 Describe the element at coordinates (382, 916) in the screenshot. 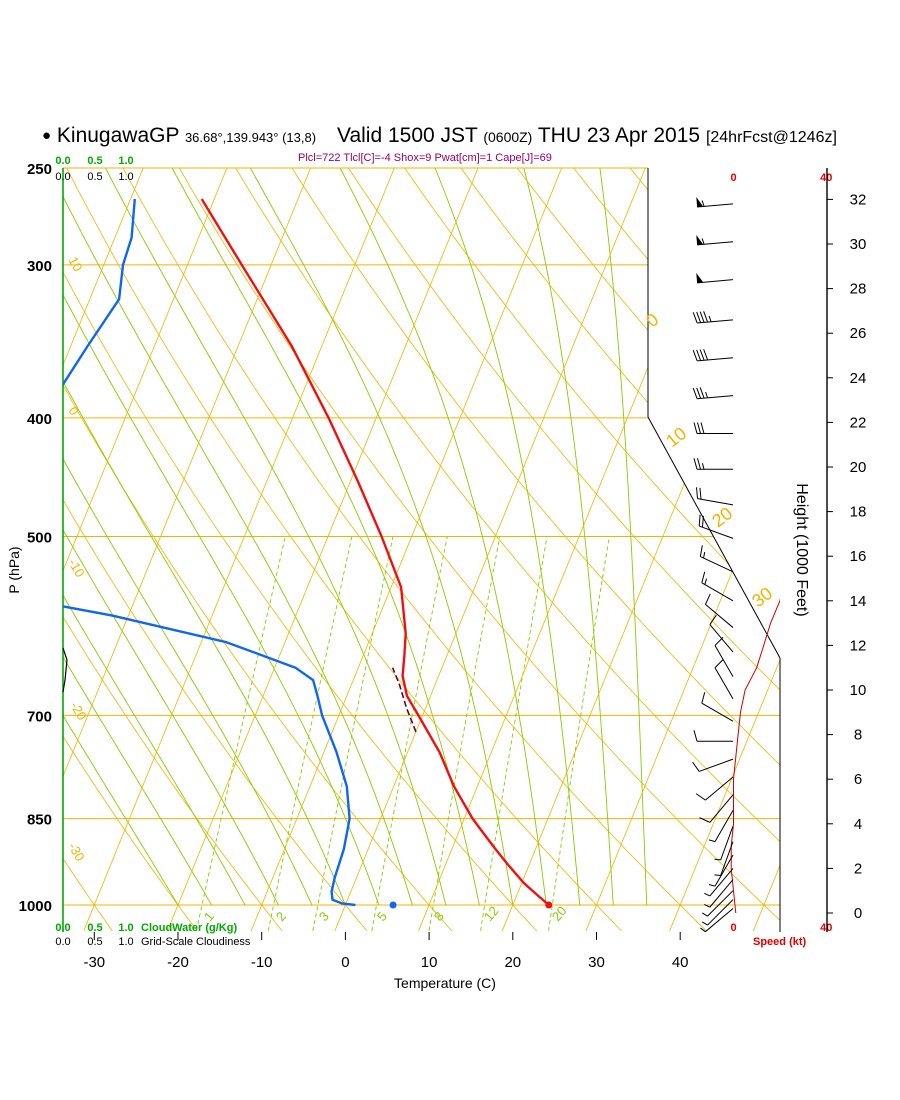

I see `mixing-ratio-label: 5` at that location.